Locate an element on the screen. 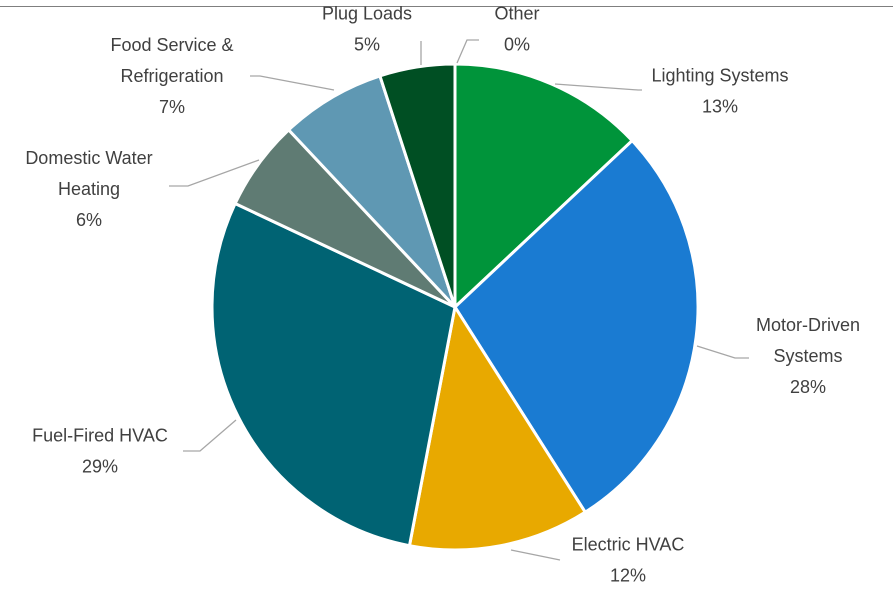 The height and width of the screenshot is (592, 893). data-label-food-service-and-refrigeration: Food Service & Refrigeration 7% is located at coordinates (171, 76).